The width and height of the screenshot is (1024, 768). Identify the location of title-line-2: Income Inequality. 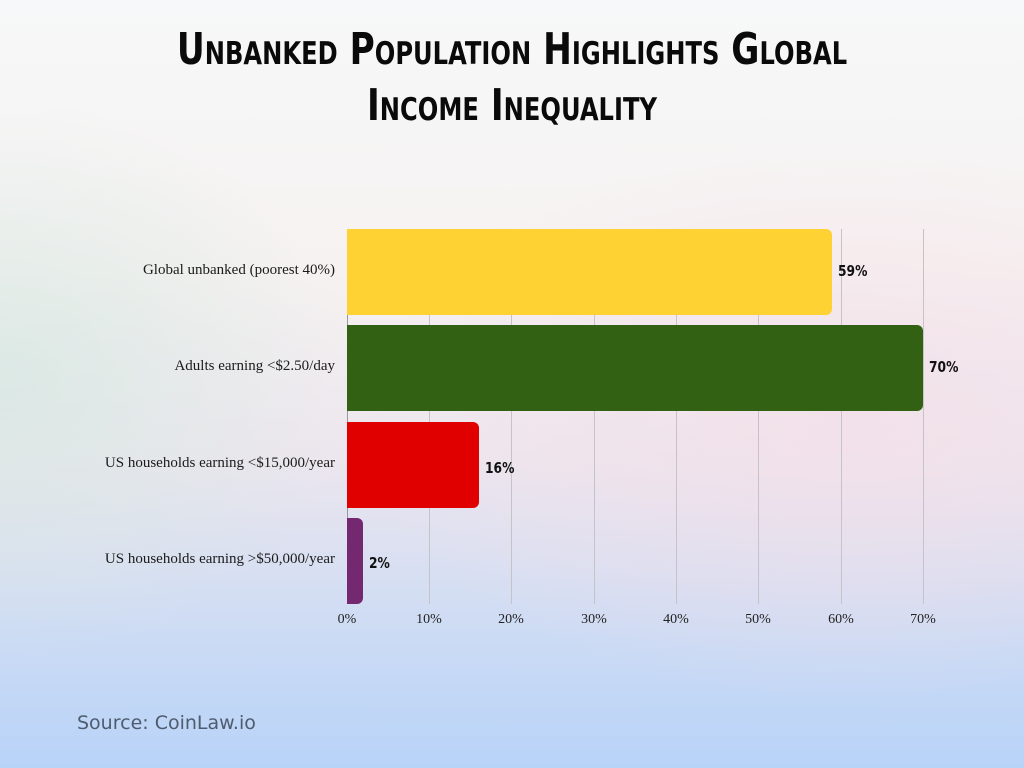
(512, 105).